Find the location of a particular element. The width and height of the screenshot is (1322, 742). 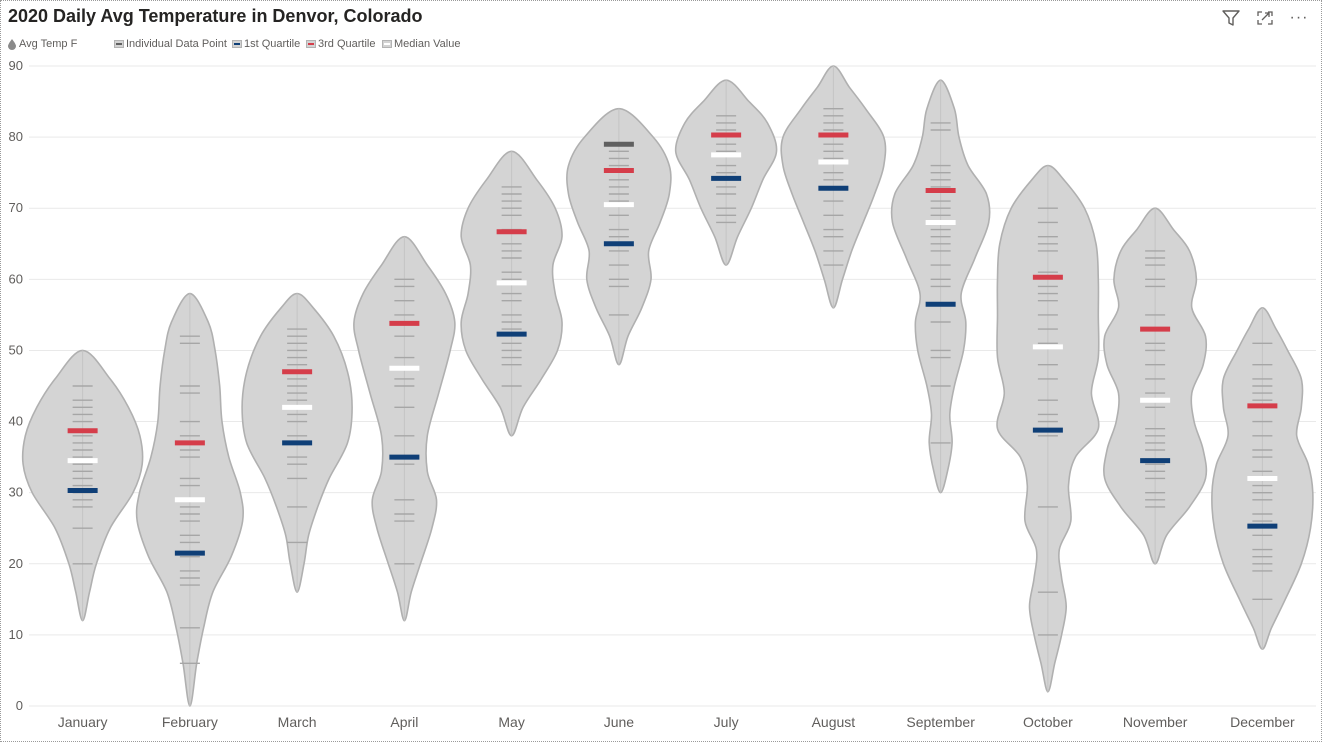

legend-swatch-individual is located at coordinates (119, 44).